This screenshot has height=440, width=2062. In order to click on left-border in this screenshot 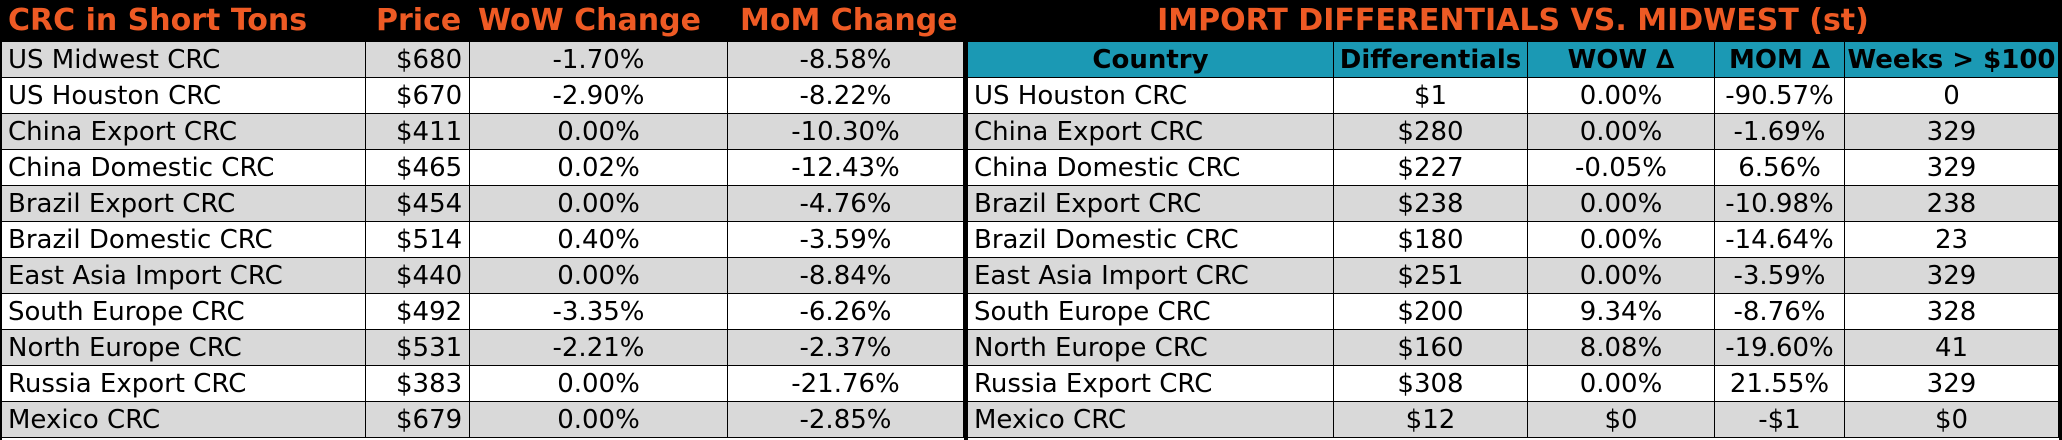, I will do `click(1, 241)`.